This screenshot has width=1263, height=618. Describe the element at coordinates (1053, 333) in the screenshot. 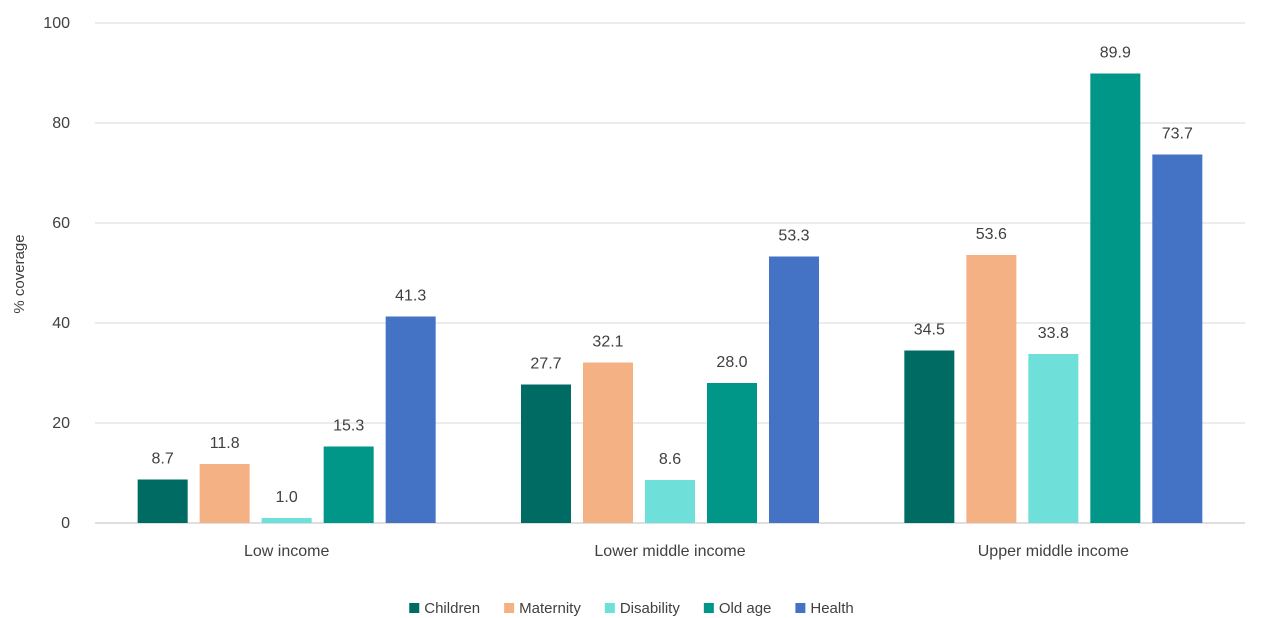

I see `data-label: 33.8` at that location.